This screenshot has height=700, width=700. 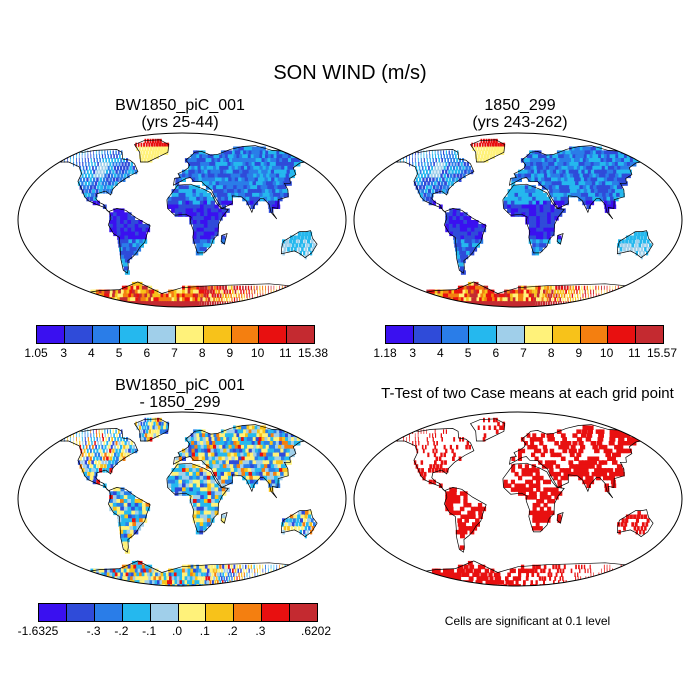 What do you see at coordinates (180, 402) in the screenshot?
I see `panel-3-title-line2: - 1850_299` at bounding box center [180, 402].